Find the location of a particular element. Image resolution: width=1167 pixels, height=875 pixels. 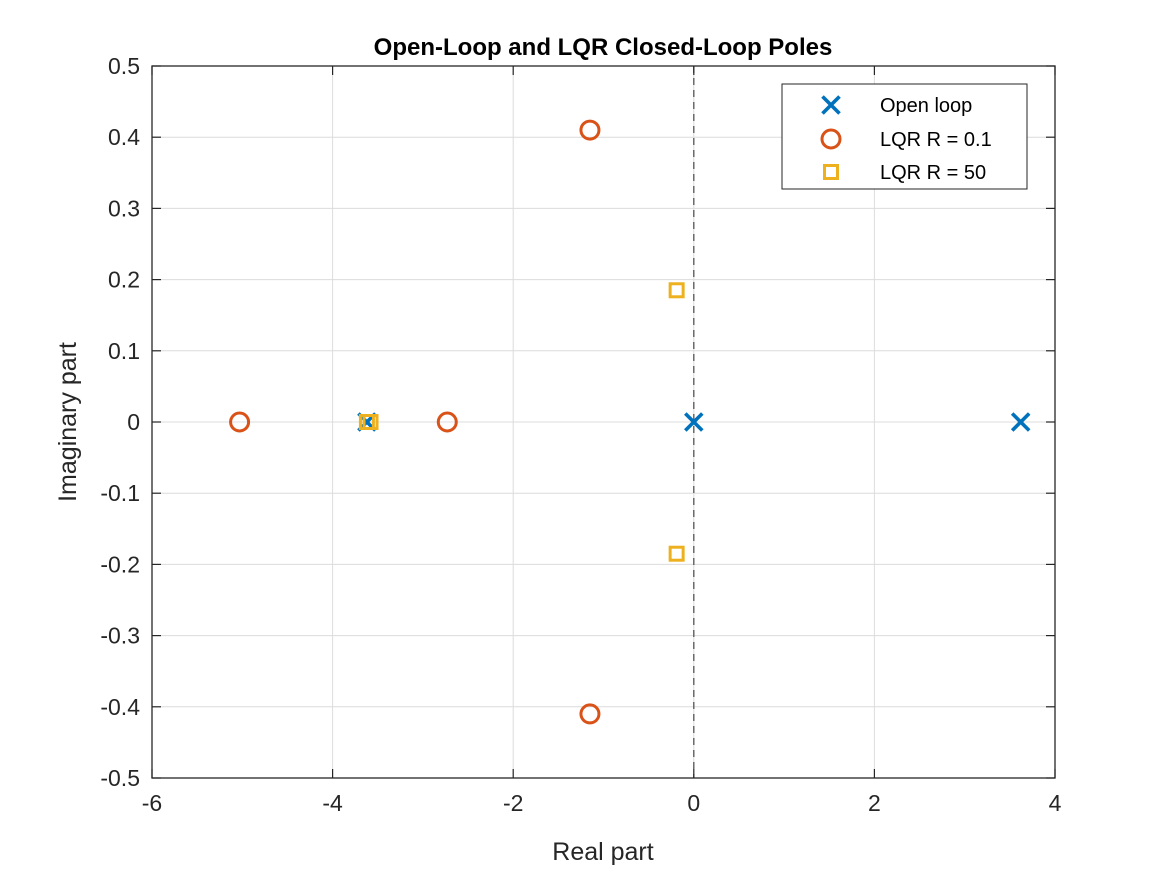

legend-label-lqr-r-0-1: LQR R = 0.1 is located at coordinates (936, 140).